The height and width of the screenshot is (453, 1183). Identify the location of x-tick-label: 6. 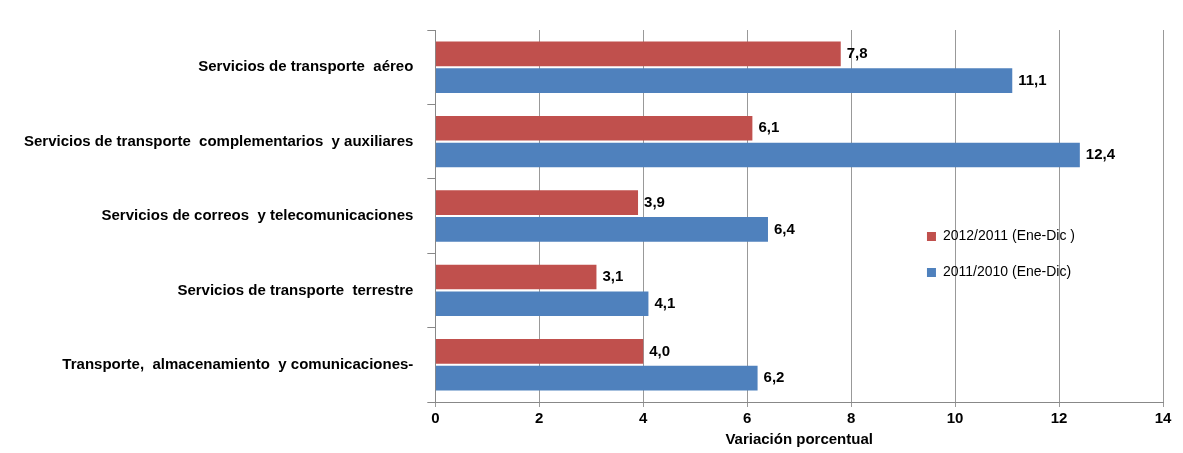
(747, 418).